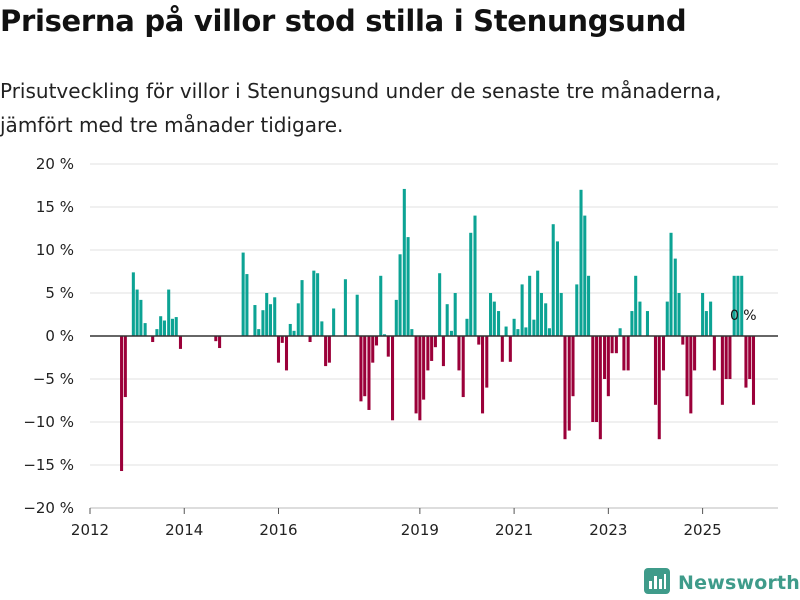 The height and width of the screenshot is (600, 800). I want to click on x-tick-label: 2016, so click(278, 530).